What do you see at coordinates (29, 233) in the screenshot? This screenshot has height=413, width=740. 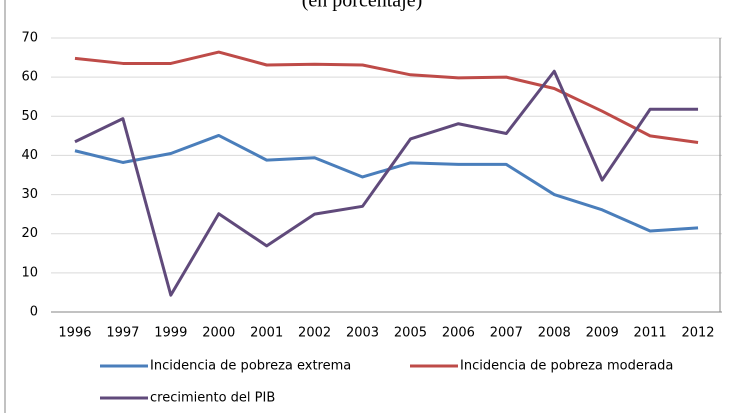 I see `y-tick-label: 20` at bounding box center [29, 233].